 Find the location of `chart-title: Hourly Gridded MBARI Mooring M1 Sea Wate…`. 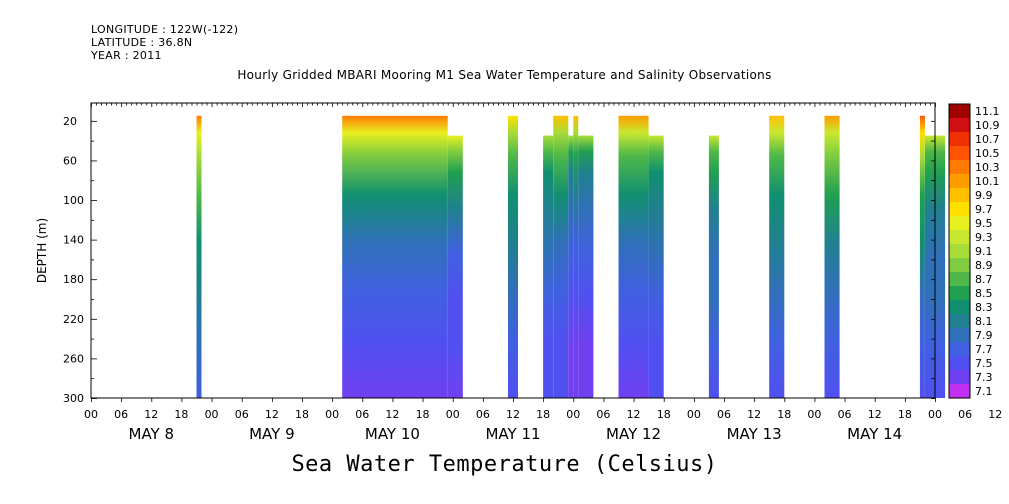

chart-title: Hourly Gridded MBARI Mooring M1 Sea Wate… is located at coordinates (504, 75).